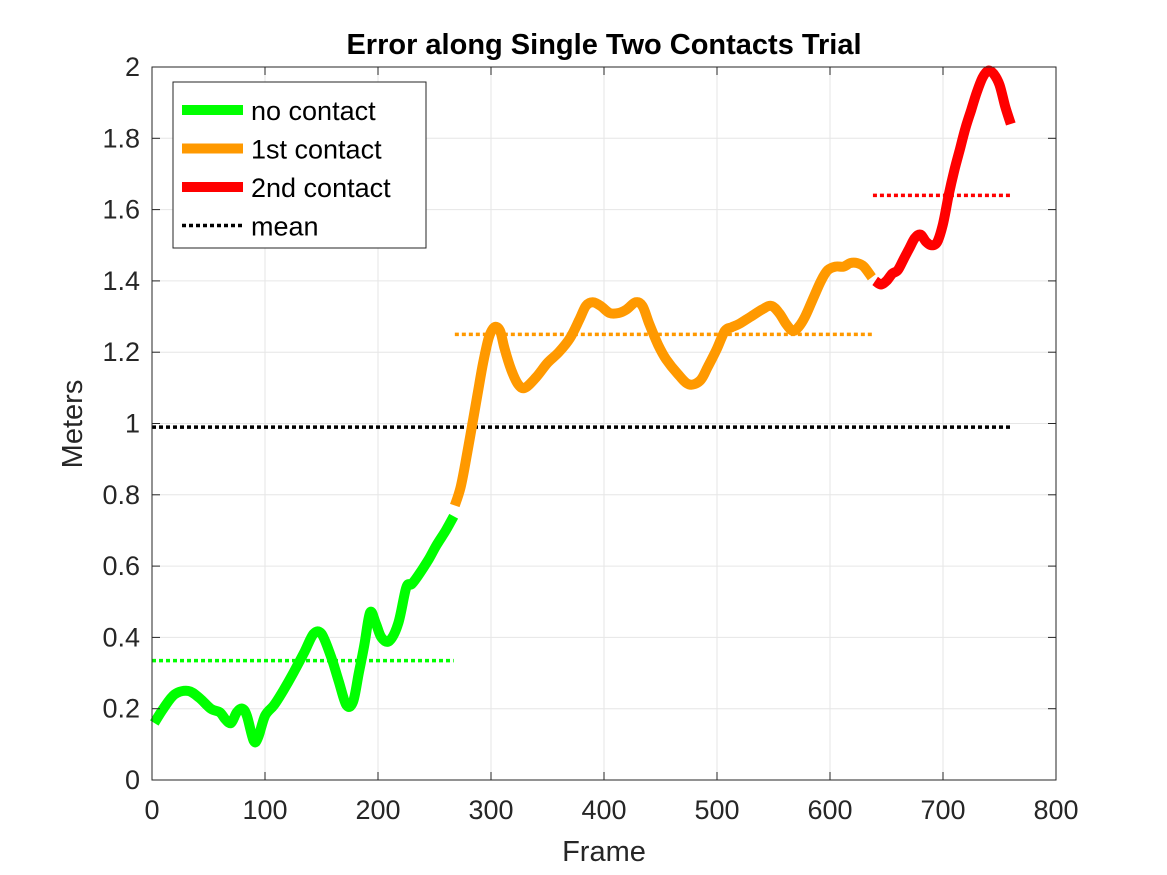 The image size is (1167, 875). I want to click on y-tick-label: 0.8, so click(121, 495).